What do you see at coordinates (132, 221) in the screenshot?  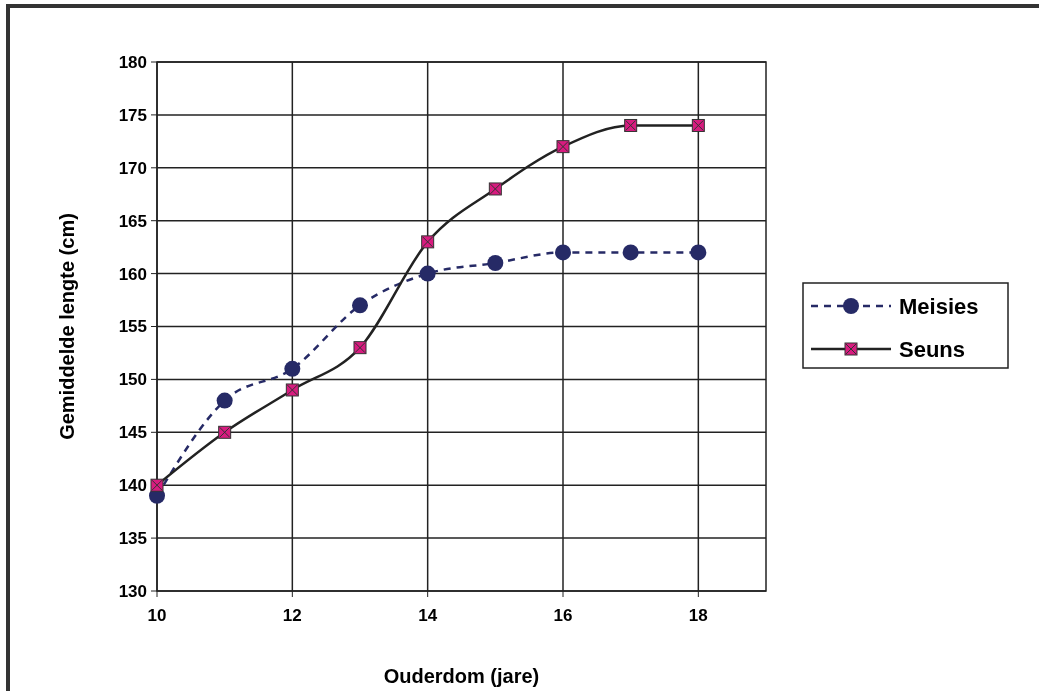 I see `y-tick-label: 165` at bounding box center [132, 221].